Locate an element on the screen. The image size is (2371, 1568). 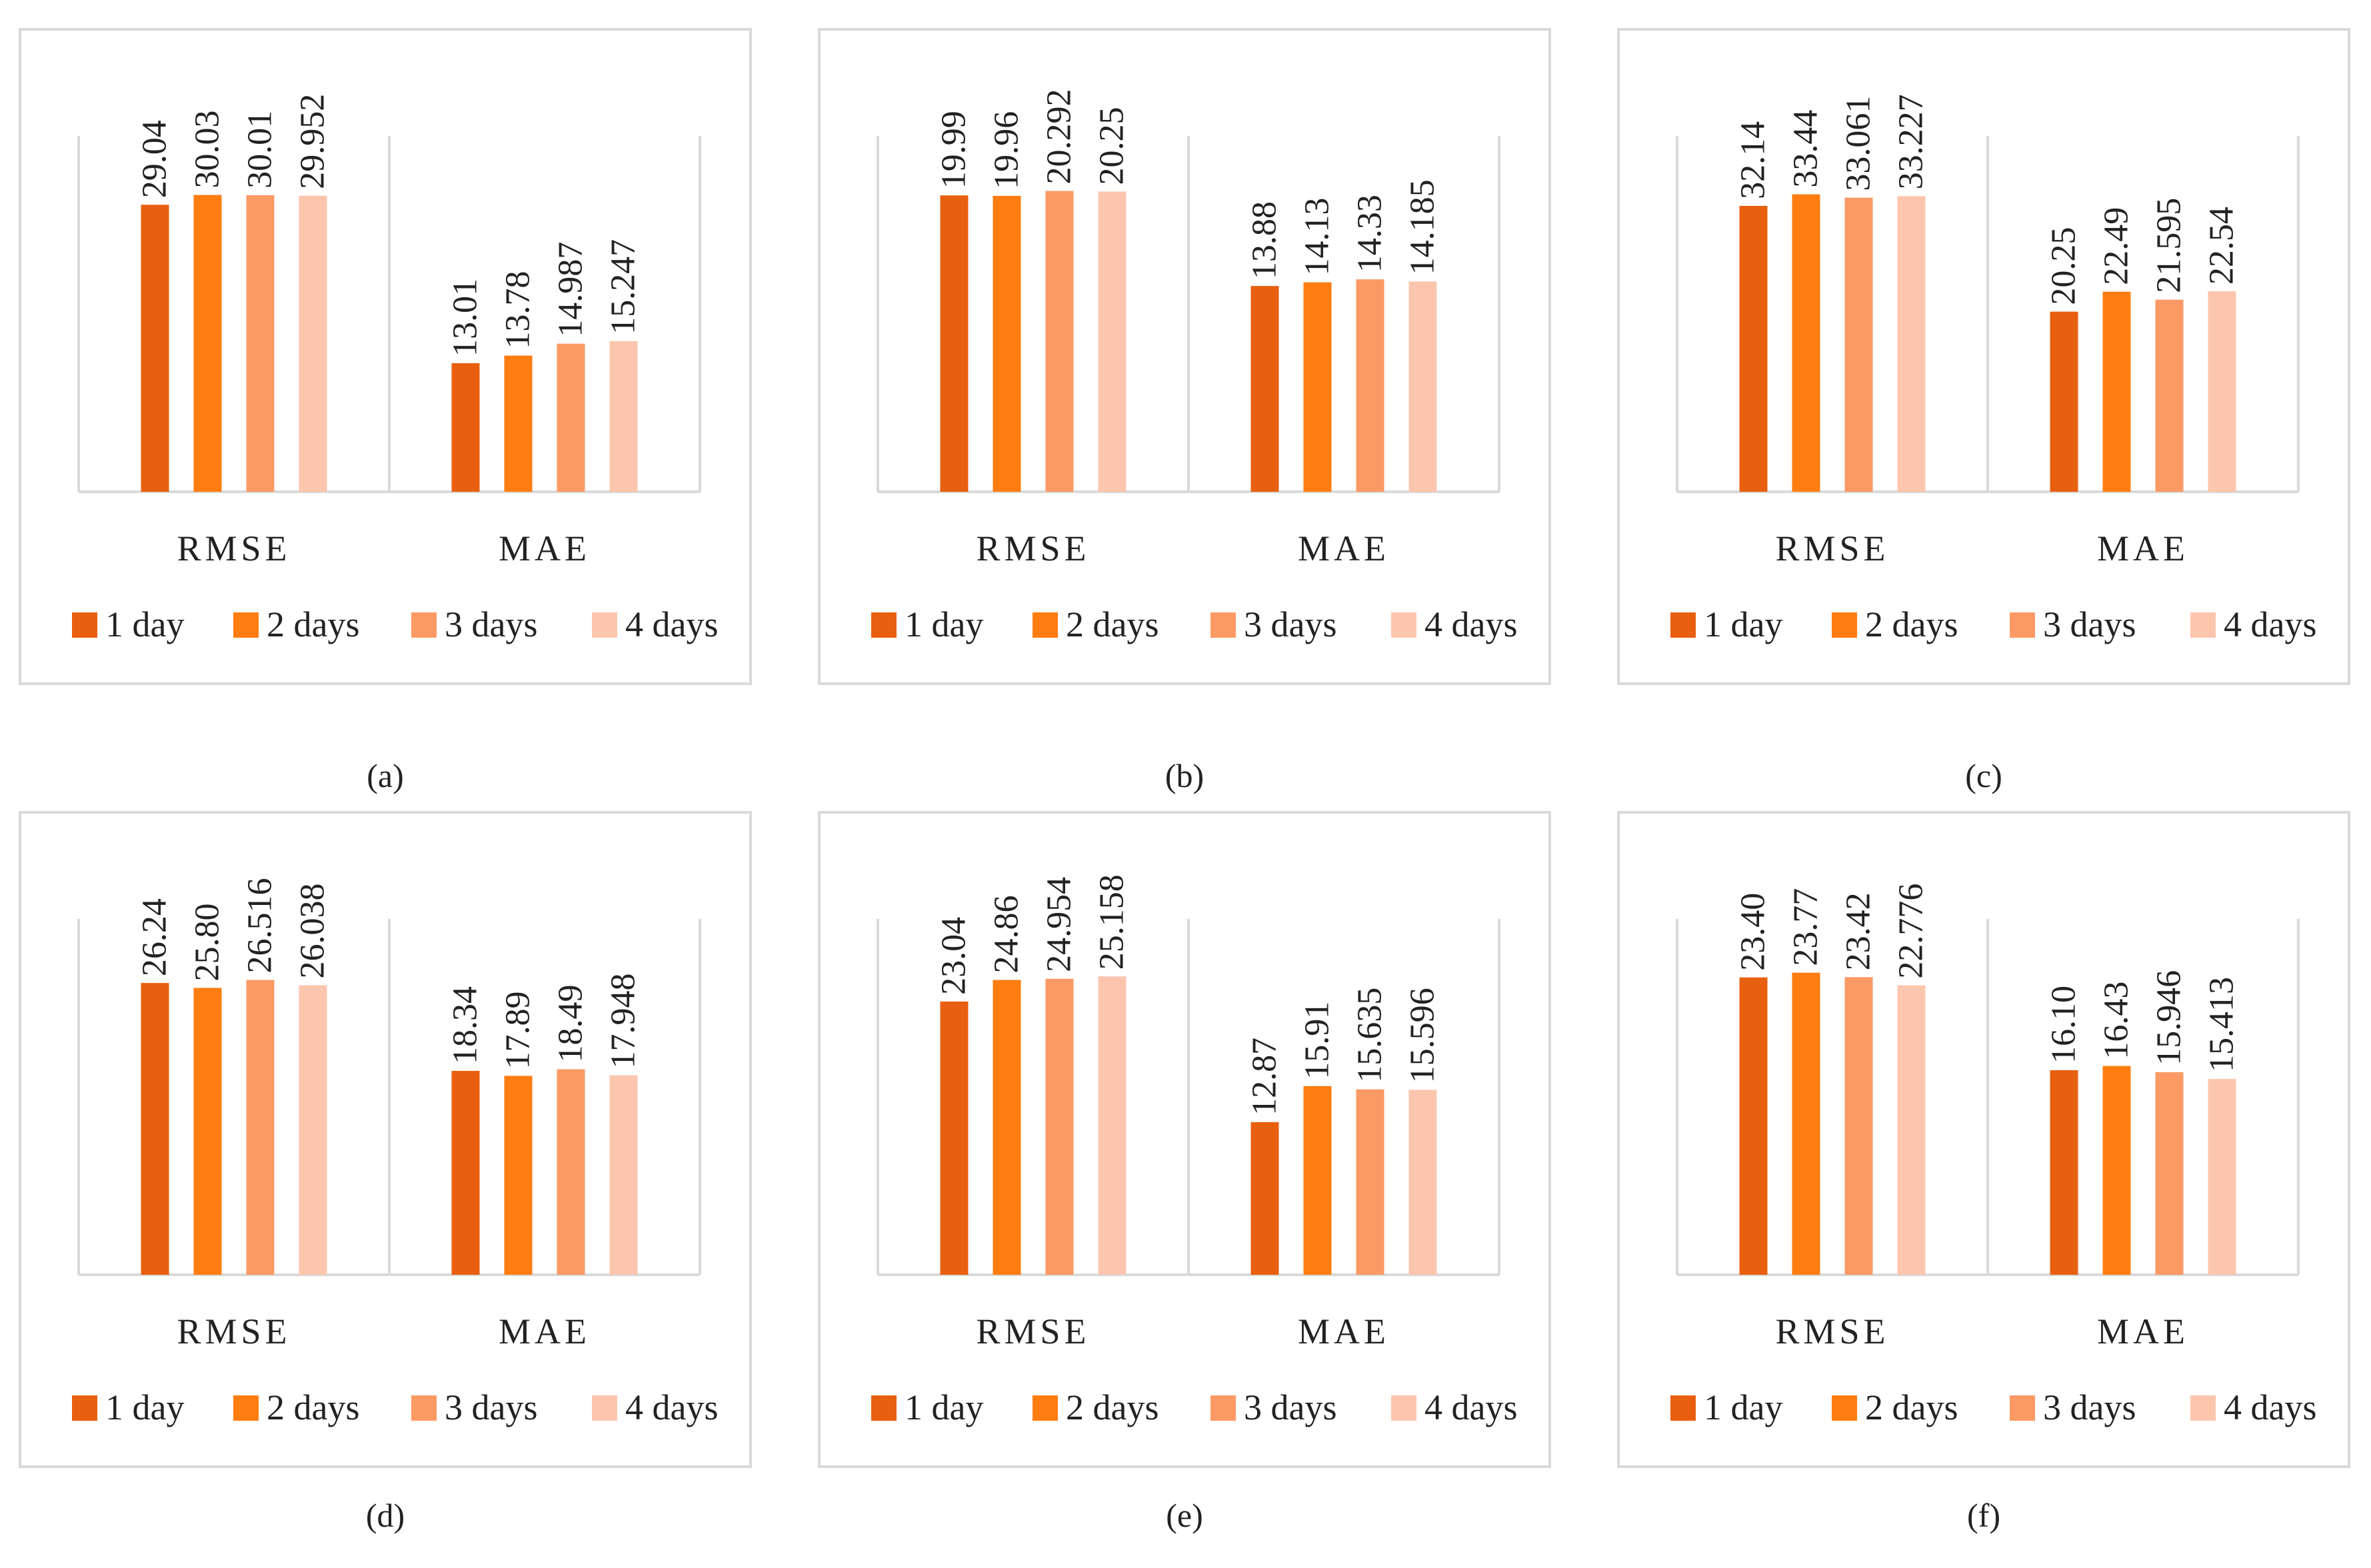
data-label: 12.87 is located at coordinates (1265, 1077).